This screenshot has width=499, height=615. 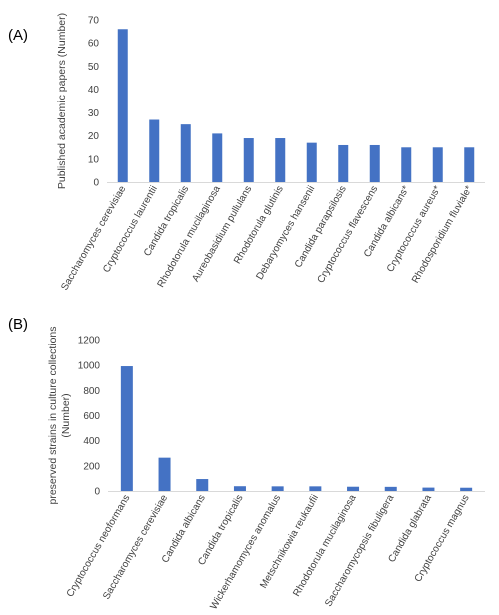 What do you see at coordinates (89, 341) in the screenshot?
I see `y-tick-label: 1200` at bounding box center [89, 341].